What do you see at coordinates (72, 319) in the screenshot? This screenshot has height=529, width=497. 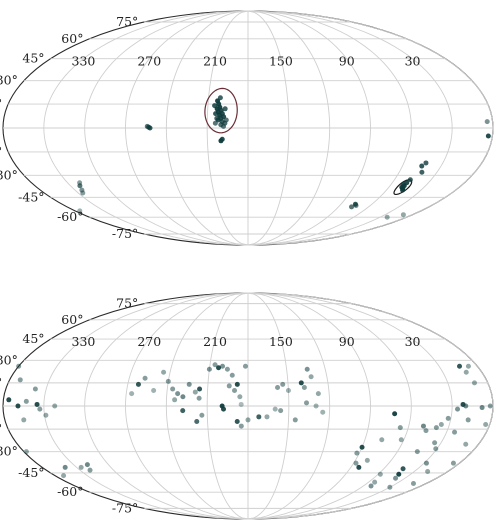 I see `dec-tick-label: 60°` at bounding box center [72, 319].